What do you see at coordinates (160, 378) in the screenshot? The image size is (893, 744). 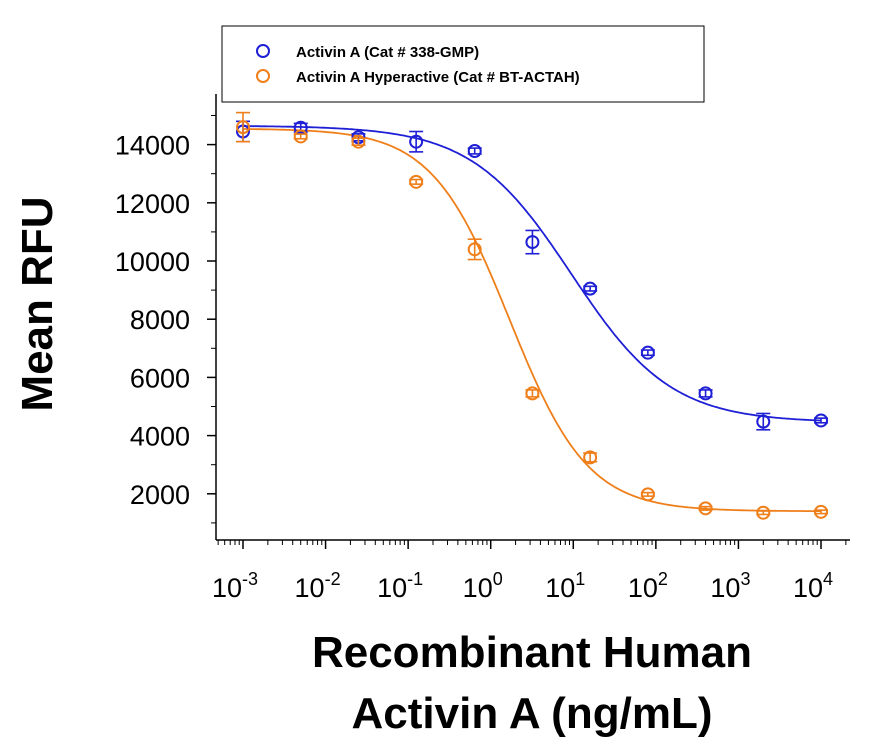 I see `y-tick-label: 6000` at bounding box center [160, 378].